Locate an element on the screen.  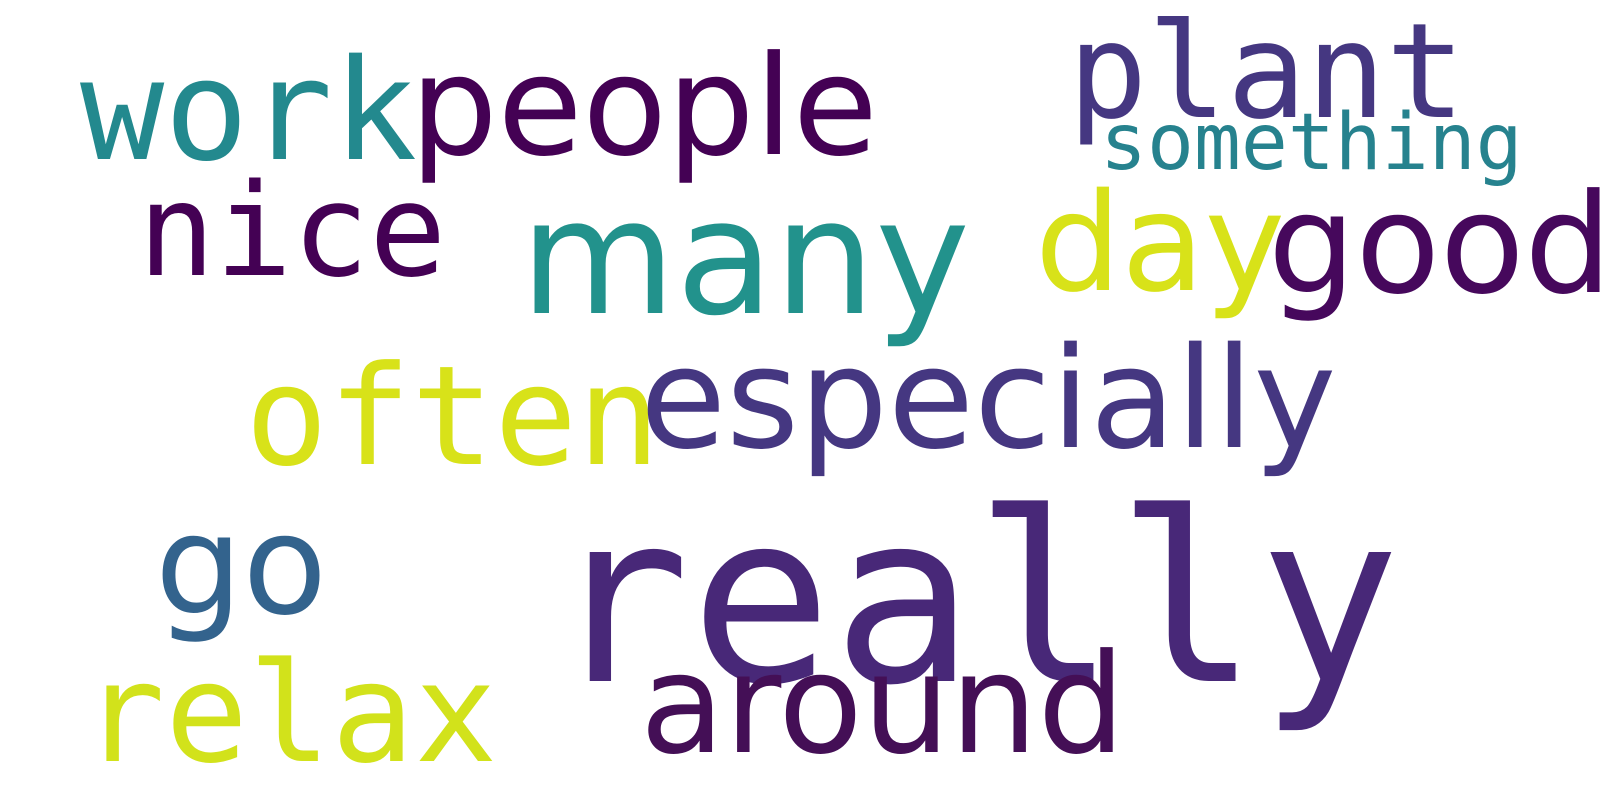
word-good: good is located at coordinates (1434, 244).